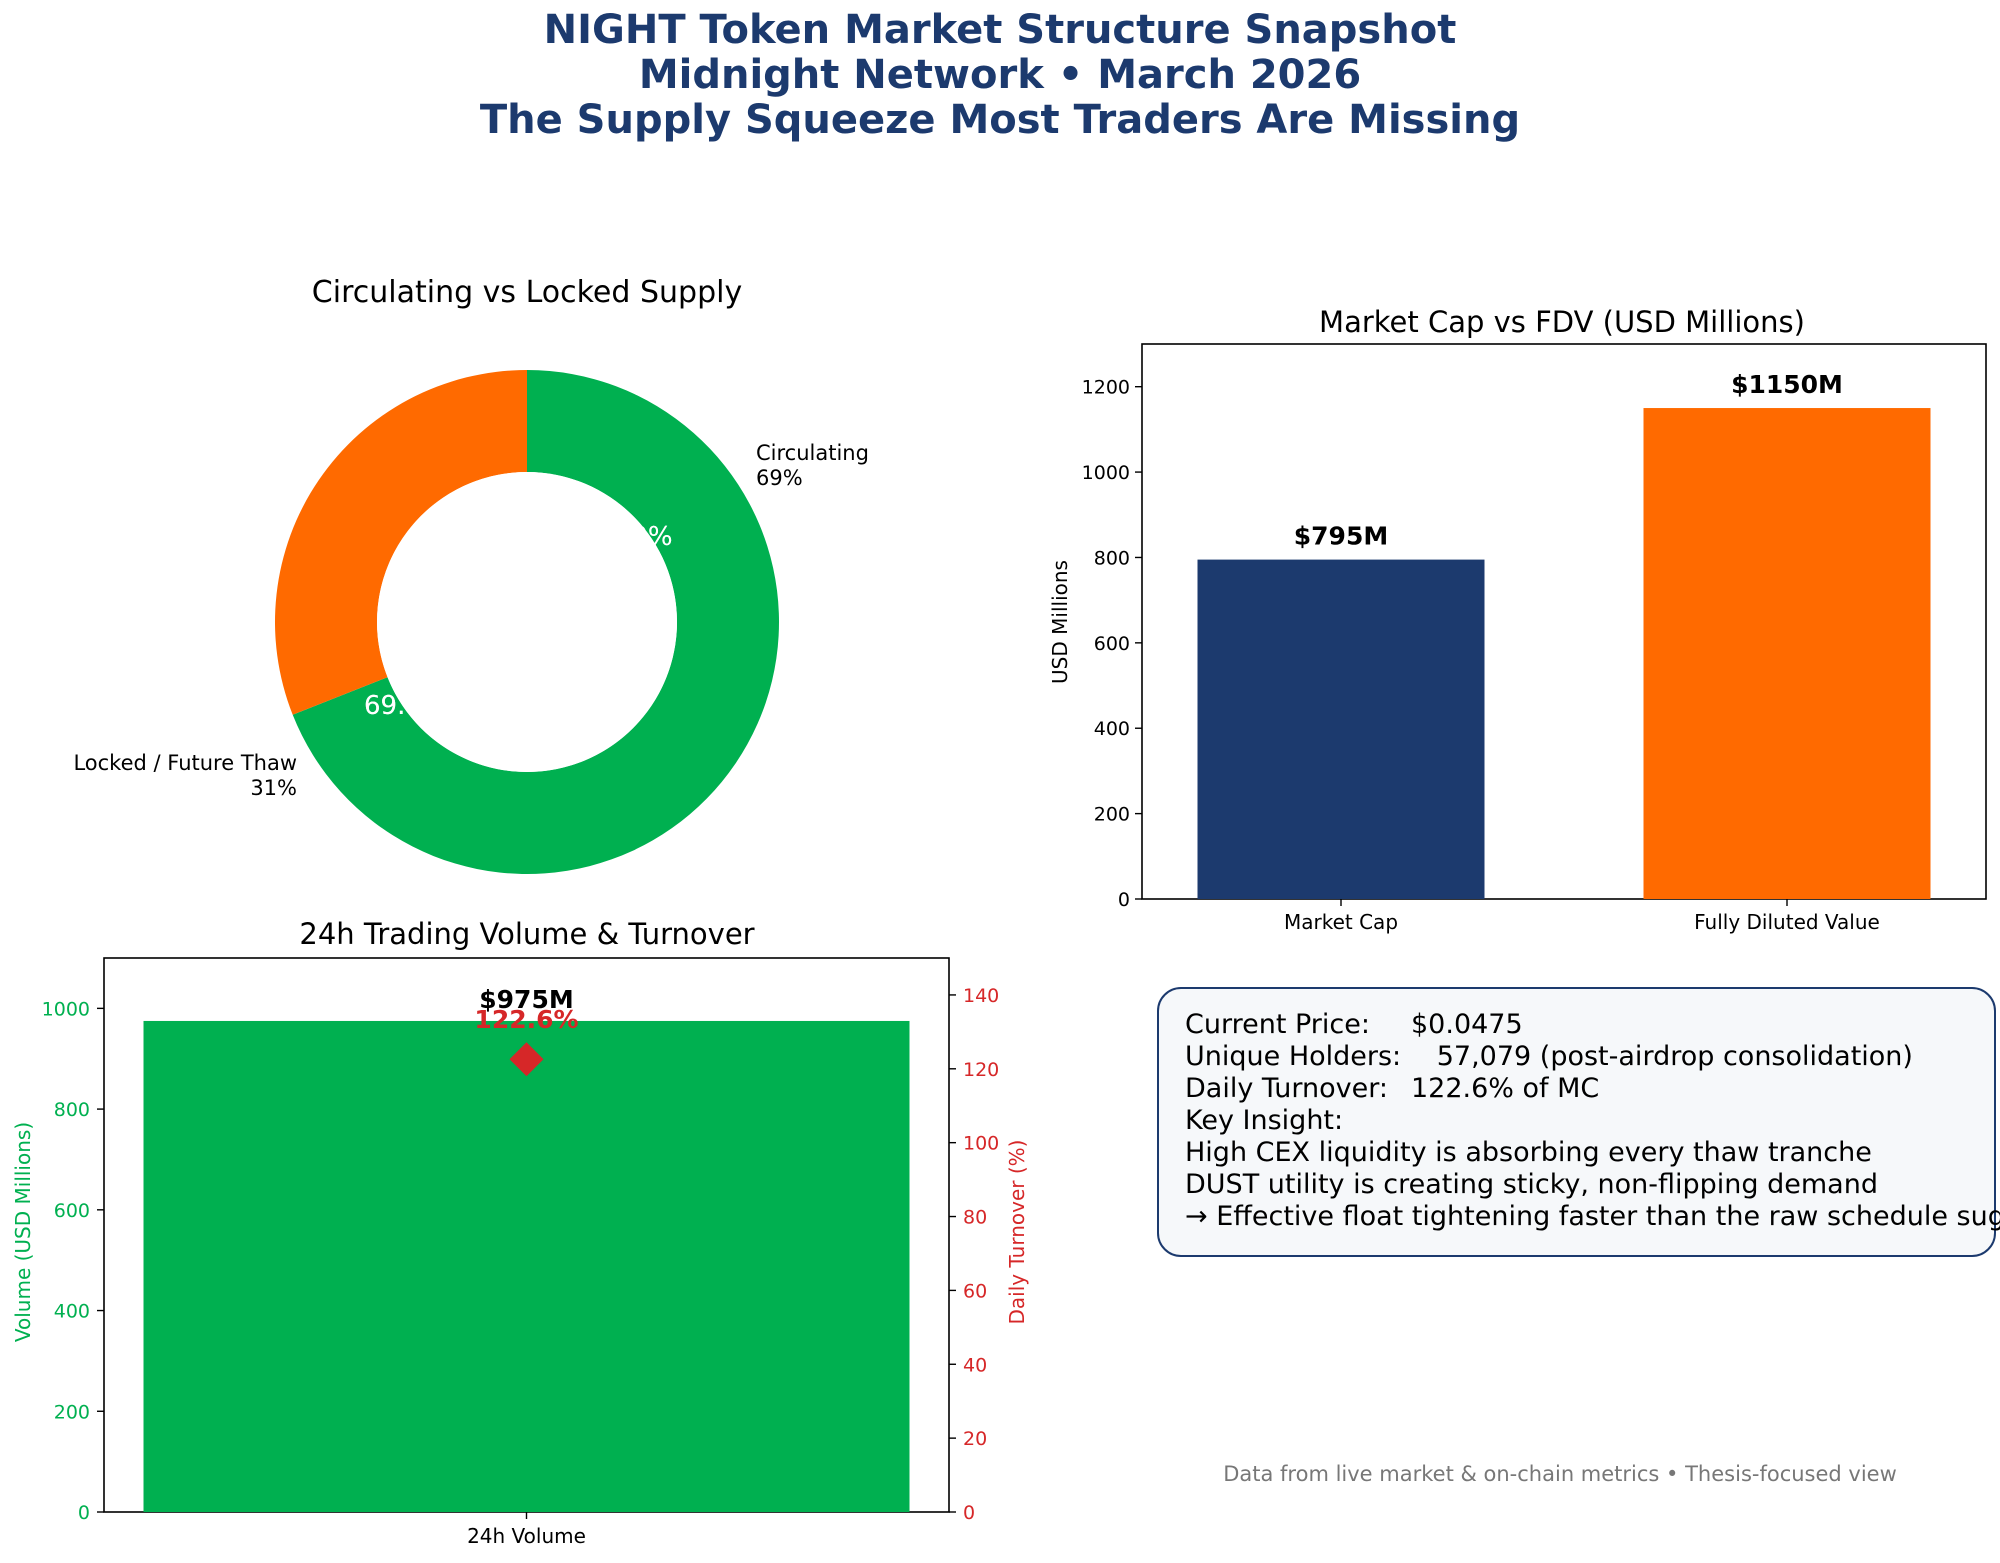 This screenshot has width=2000, height=1563. I want to click on donut-label-circulating: Circulating, so click(812, 453).